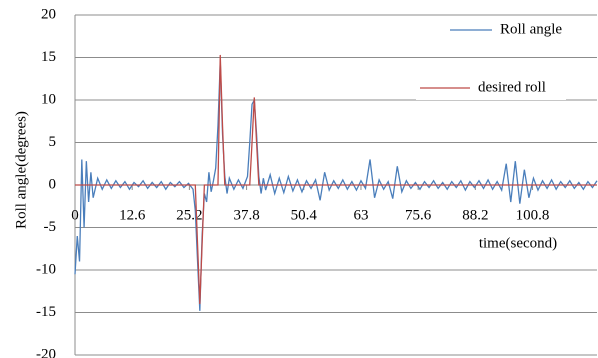 The height and width of the screenshot is (358, 598). Describe the element at coordinates (48, 57) in the screenshot. I see `y-tick-label: 15` at that location.